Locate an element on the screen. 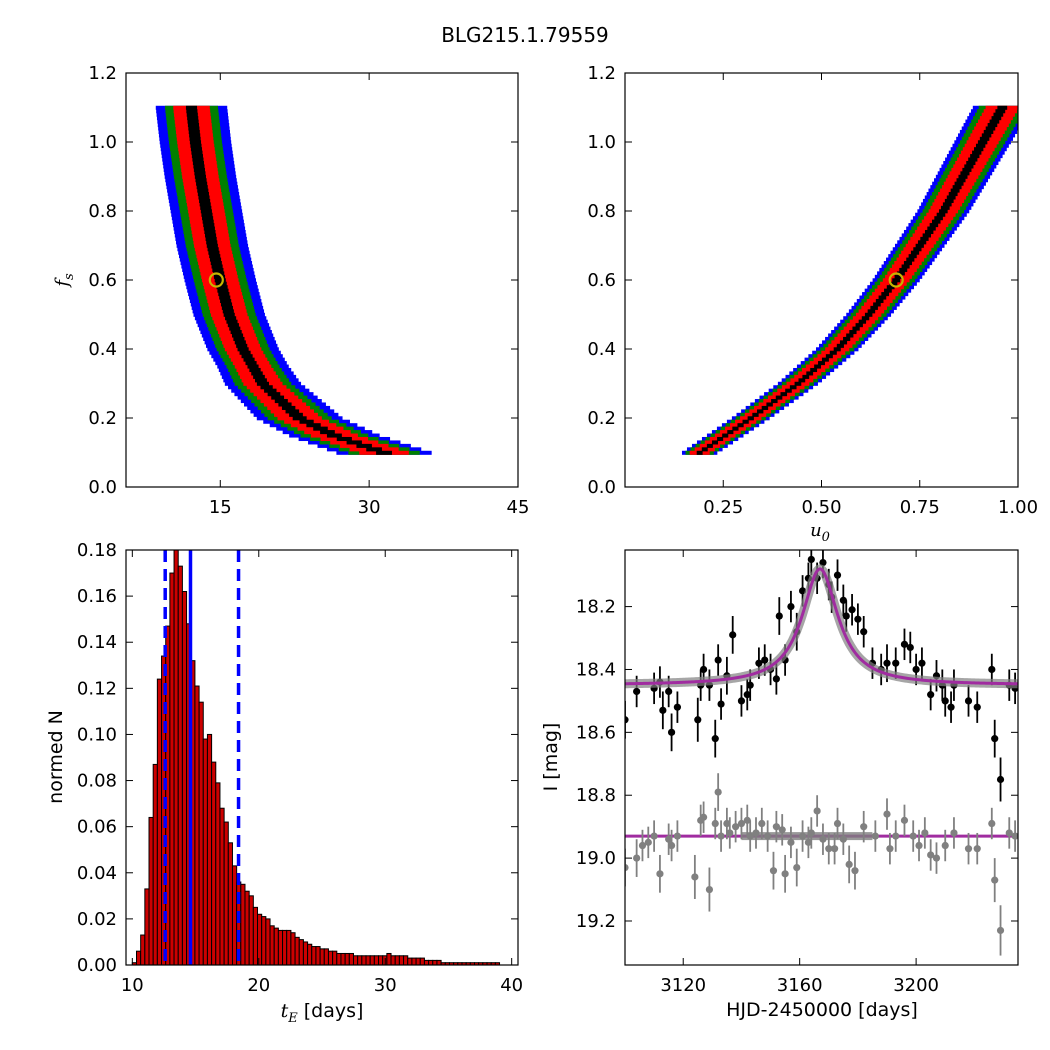 The width and height of the screenshot is (1050, 1050). y-tick-label: 19.0 is located at coordinates (596, 858).